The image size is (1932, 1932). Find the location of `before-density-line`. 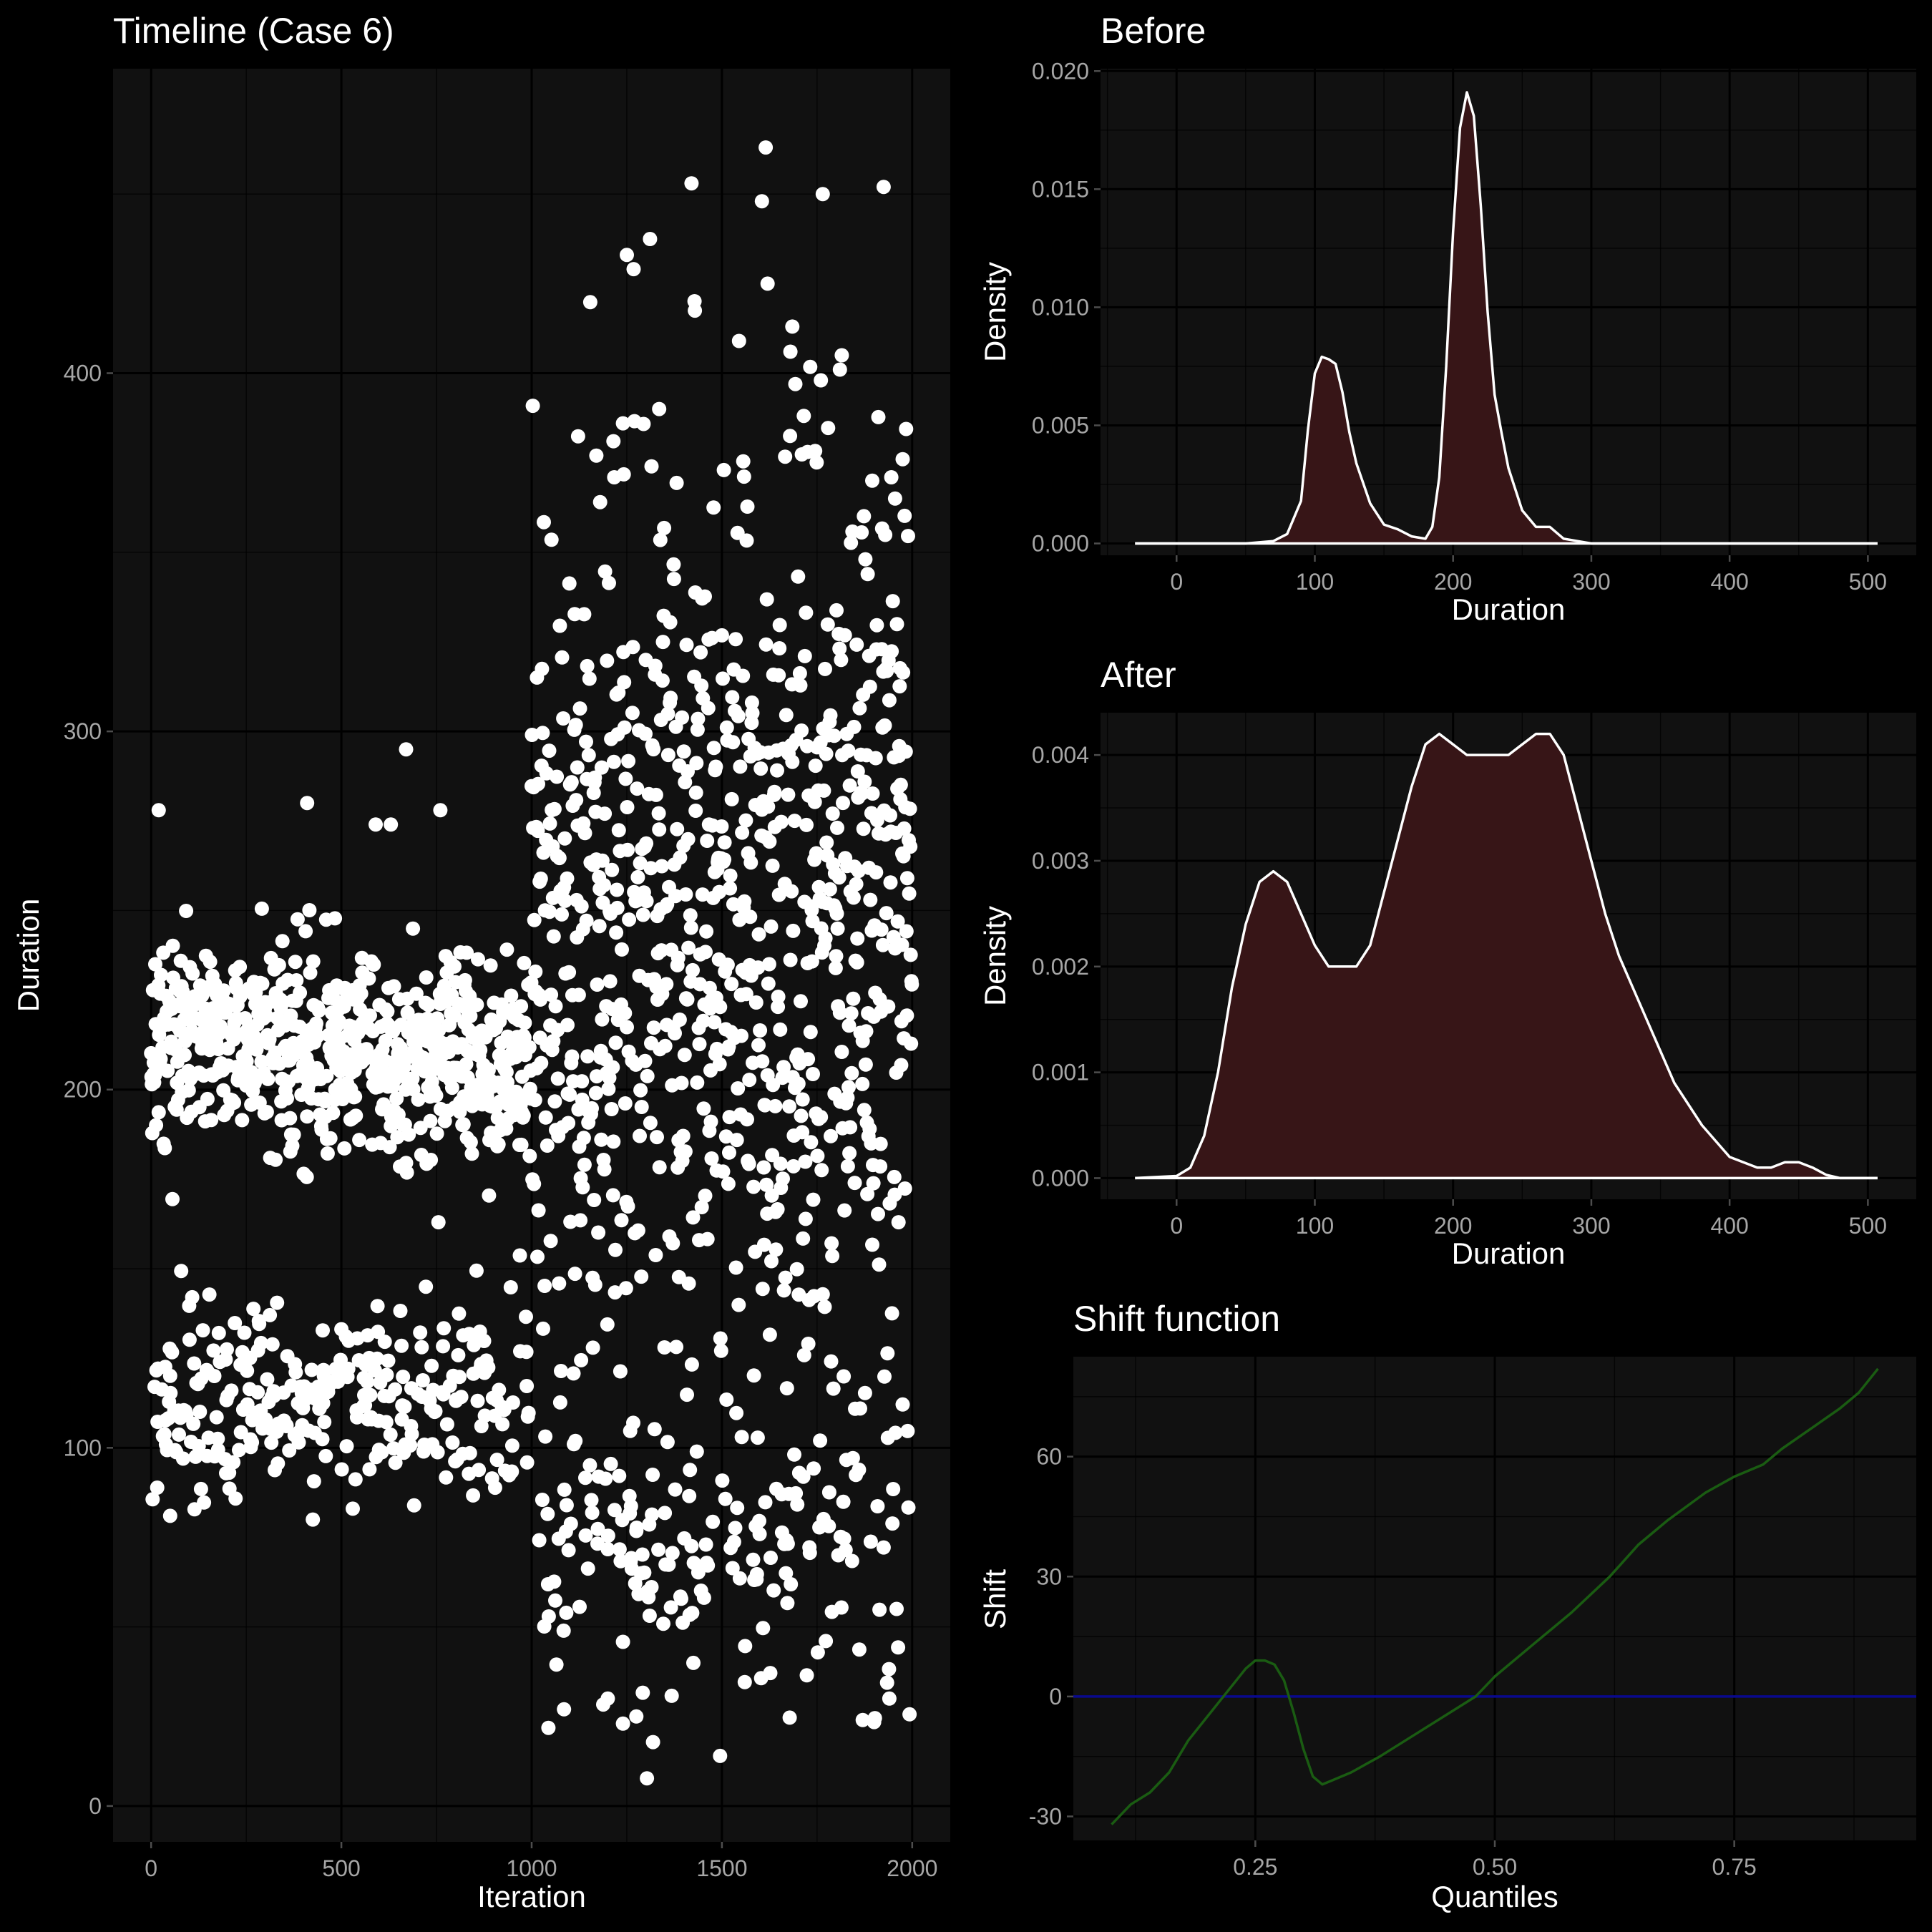

before-density-line is located at coordinates (1506, 318).